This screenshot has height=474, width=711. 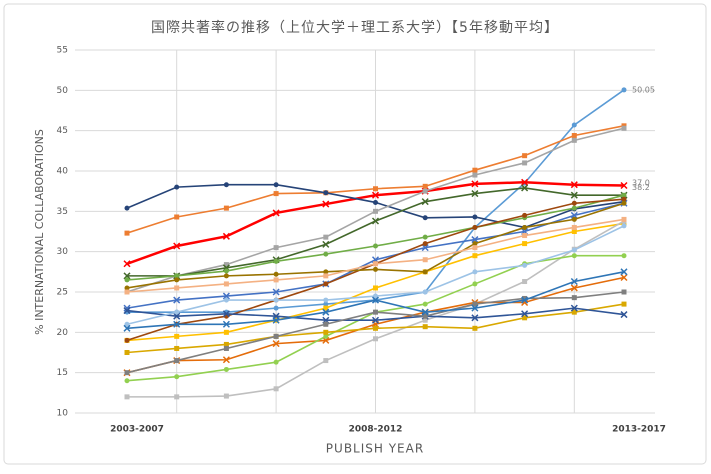 I want to click on y-tick-label: 45, so click(x=62, y=131).